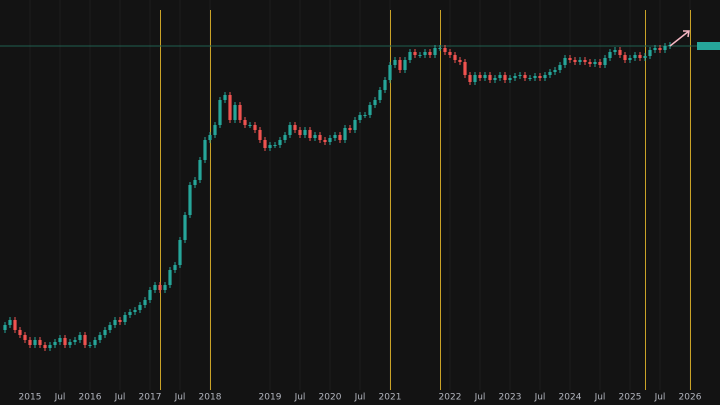 This screenshot has height=405, width=720. What do you see at coordinates (570, 398) in the screenshot?
I see `x-tick-label: 2024` at bounding box center [570, 398].